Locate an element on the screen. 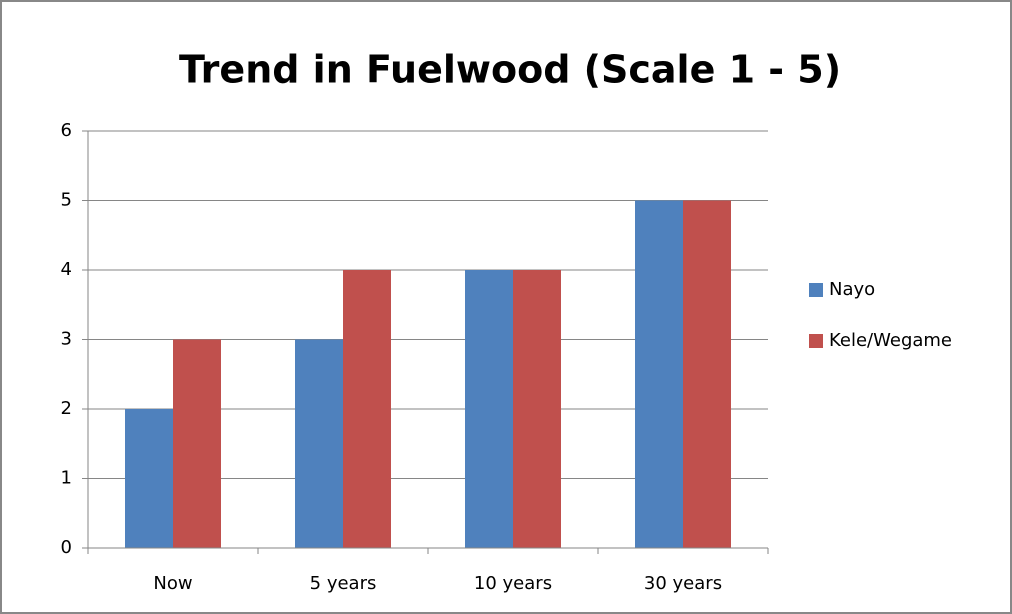 The image size is (1012, 614). y-tick-label: 2 is located at coordinates (66, 408).